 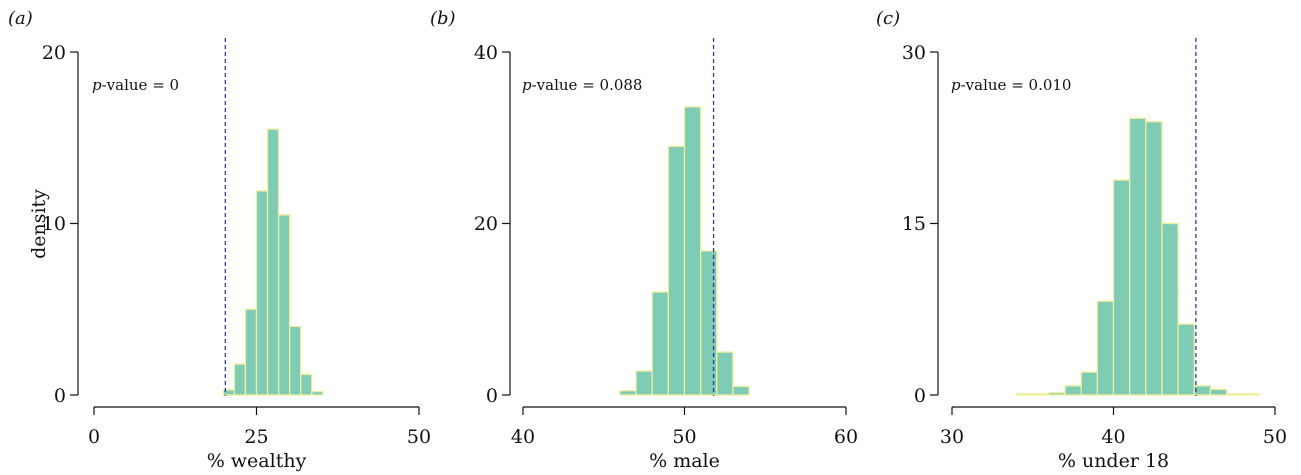 What do you see at coordinates (952, 437) in the screenshot?
I see `x-tick-label: 30` at bounding box center [952, 437].